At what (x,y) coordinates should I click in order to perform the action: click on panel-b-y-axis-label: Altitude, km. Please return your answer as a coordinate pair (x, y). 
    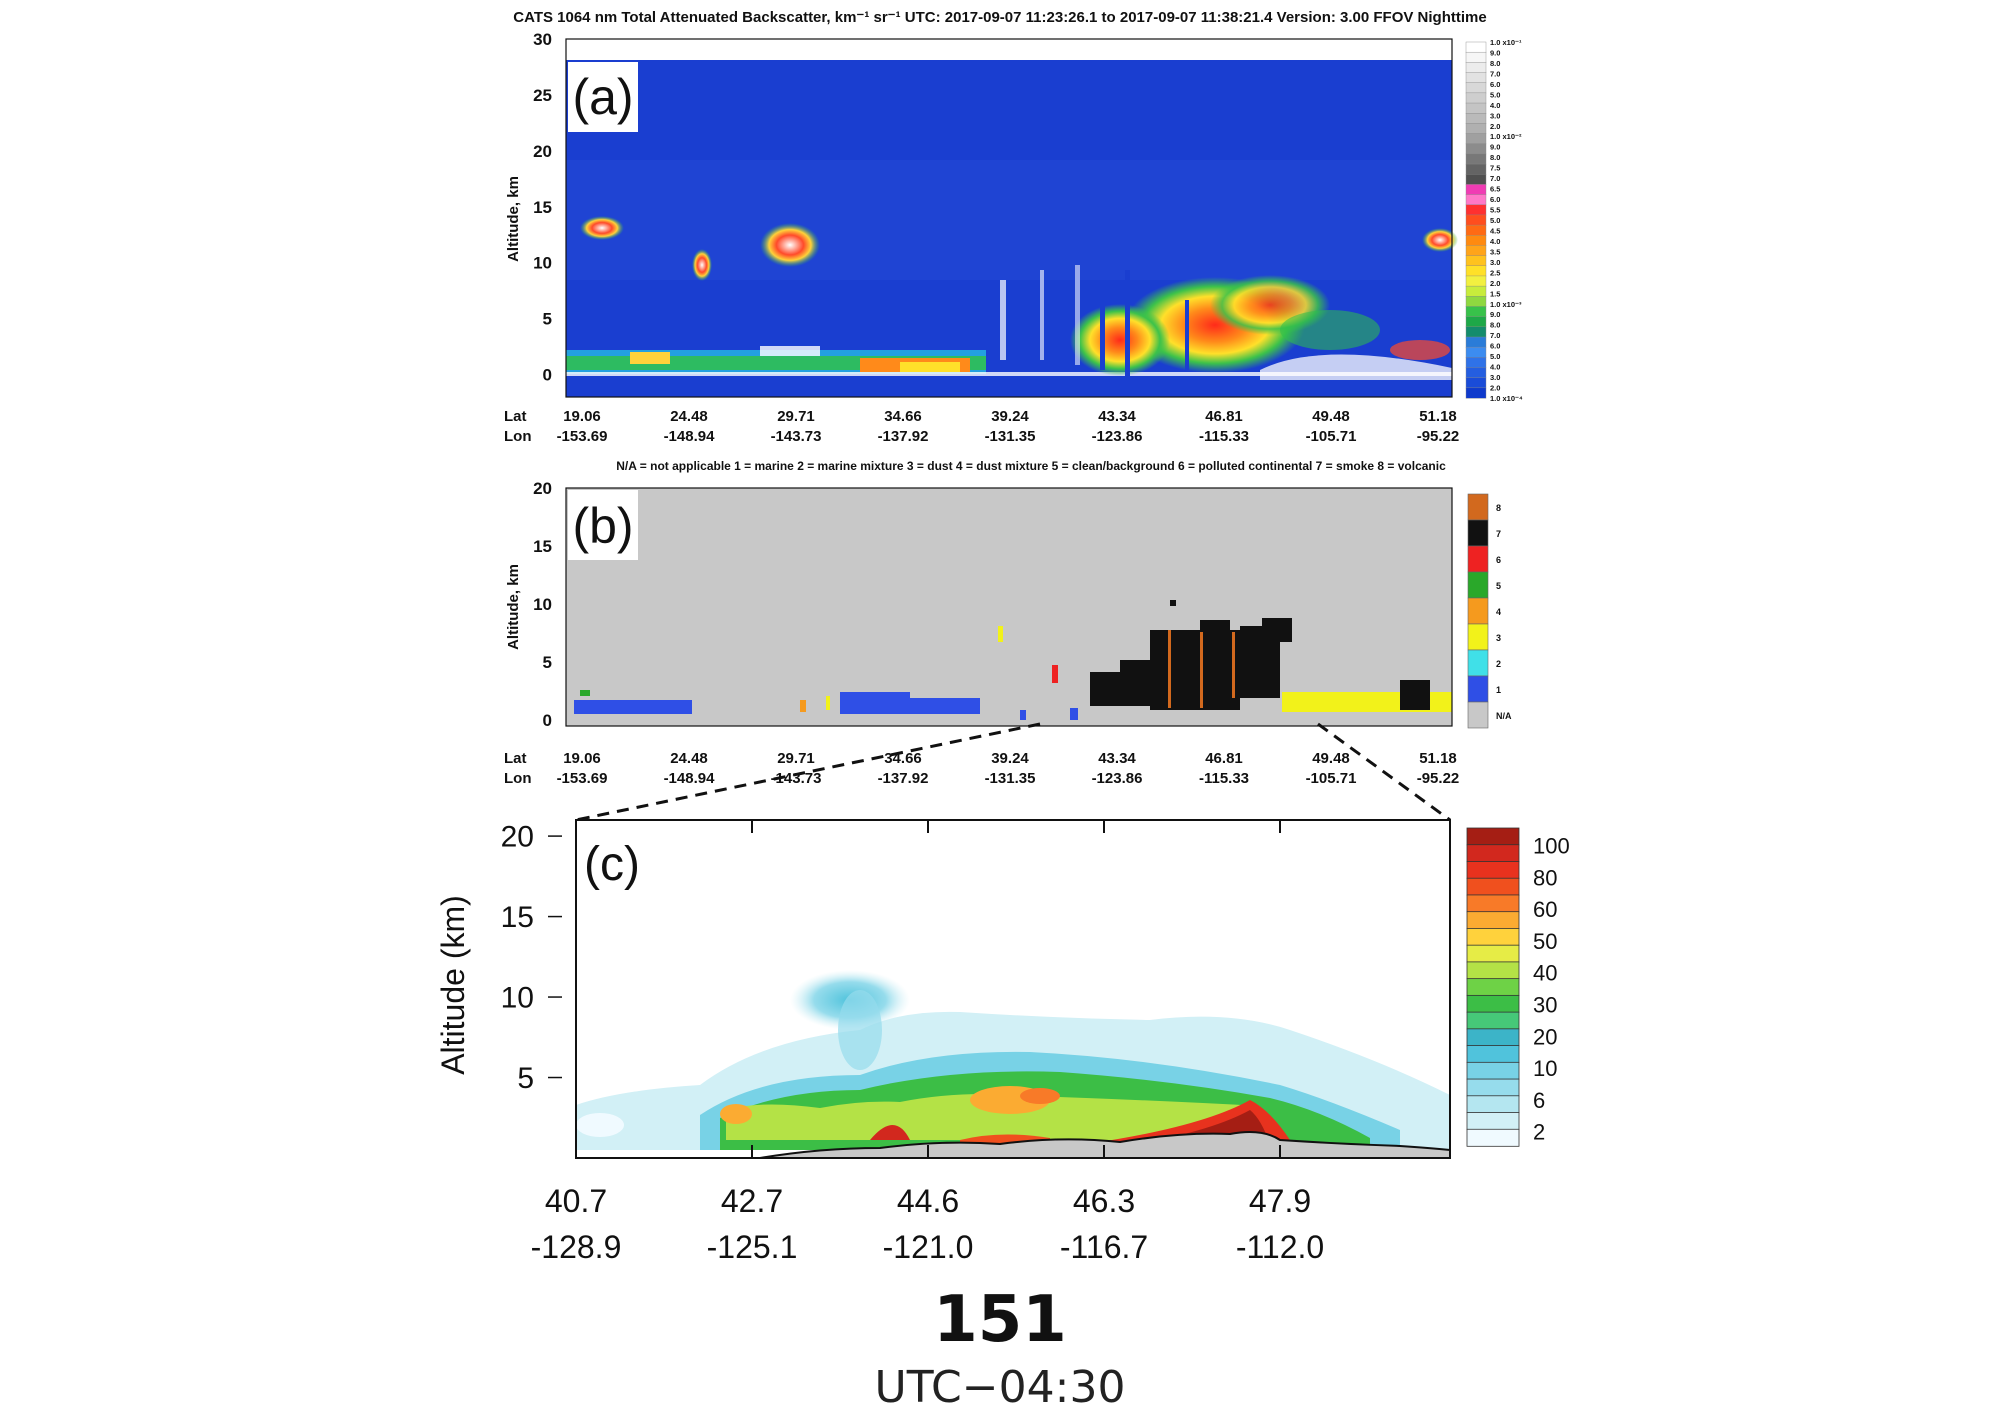
    Looking at the image, I should click on (513, 607).